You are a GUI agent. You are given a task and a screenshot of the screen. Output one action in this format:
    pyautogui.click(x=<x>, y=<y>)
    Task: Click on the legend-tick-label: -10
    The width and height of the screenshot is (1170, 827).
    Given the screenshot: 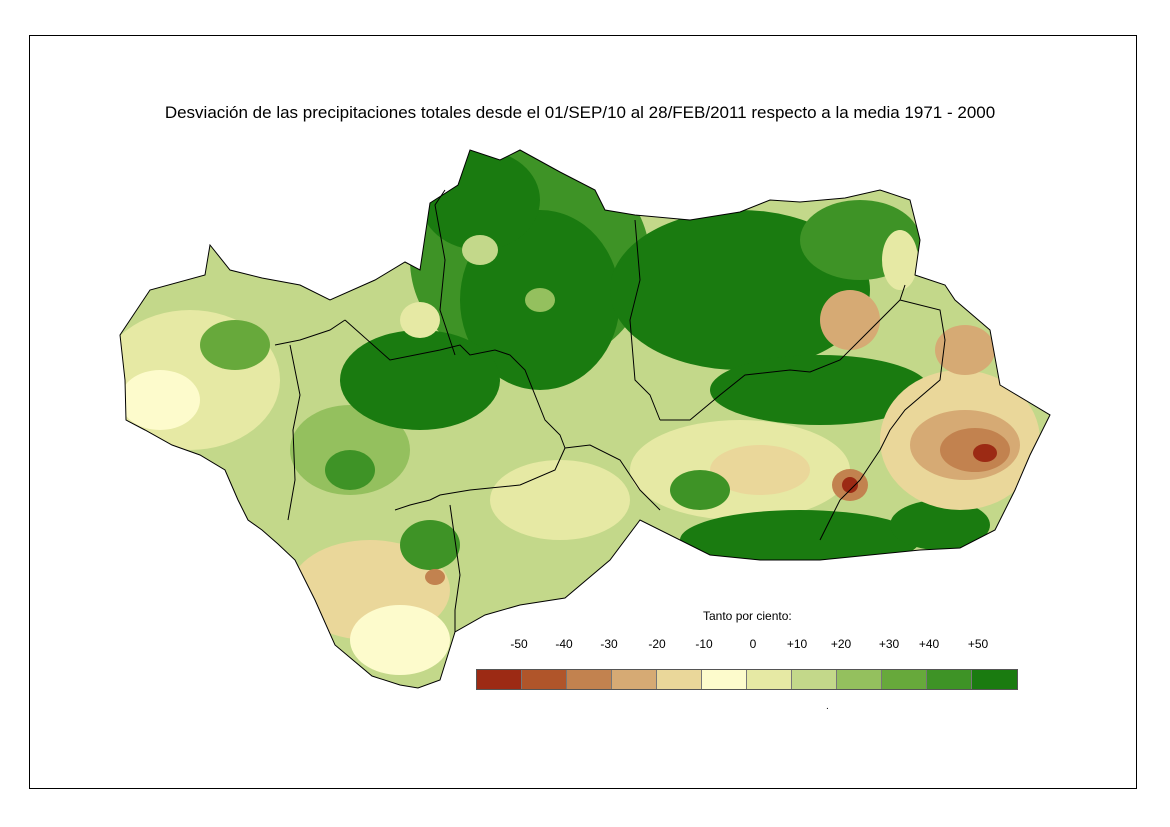 What is the action you would take?
    pyautogui.click(x=704, y=644)
    